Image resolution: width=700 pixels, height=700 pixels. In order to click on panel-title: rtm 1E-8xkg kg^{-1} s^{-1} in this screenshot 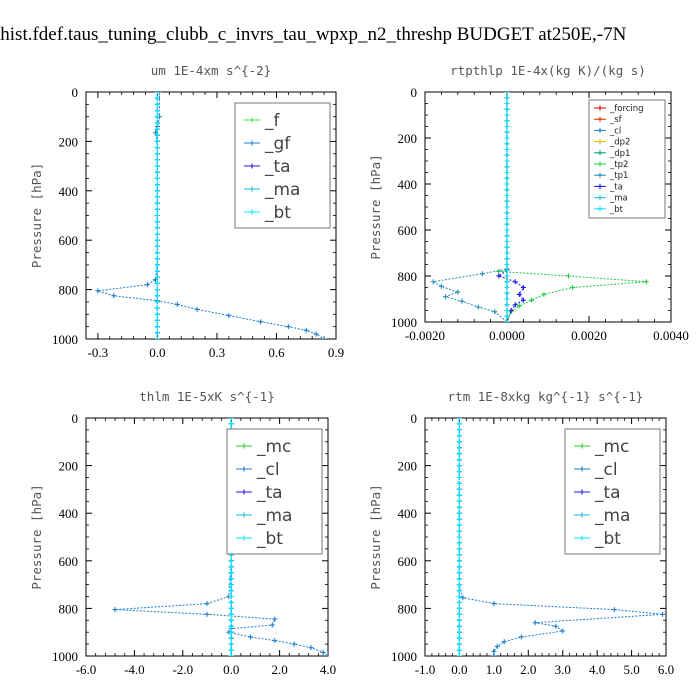, I will do `click(546, 396)`.